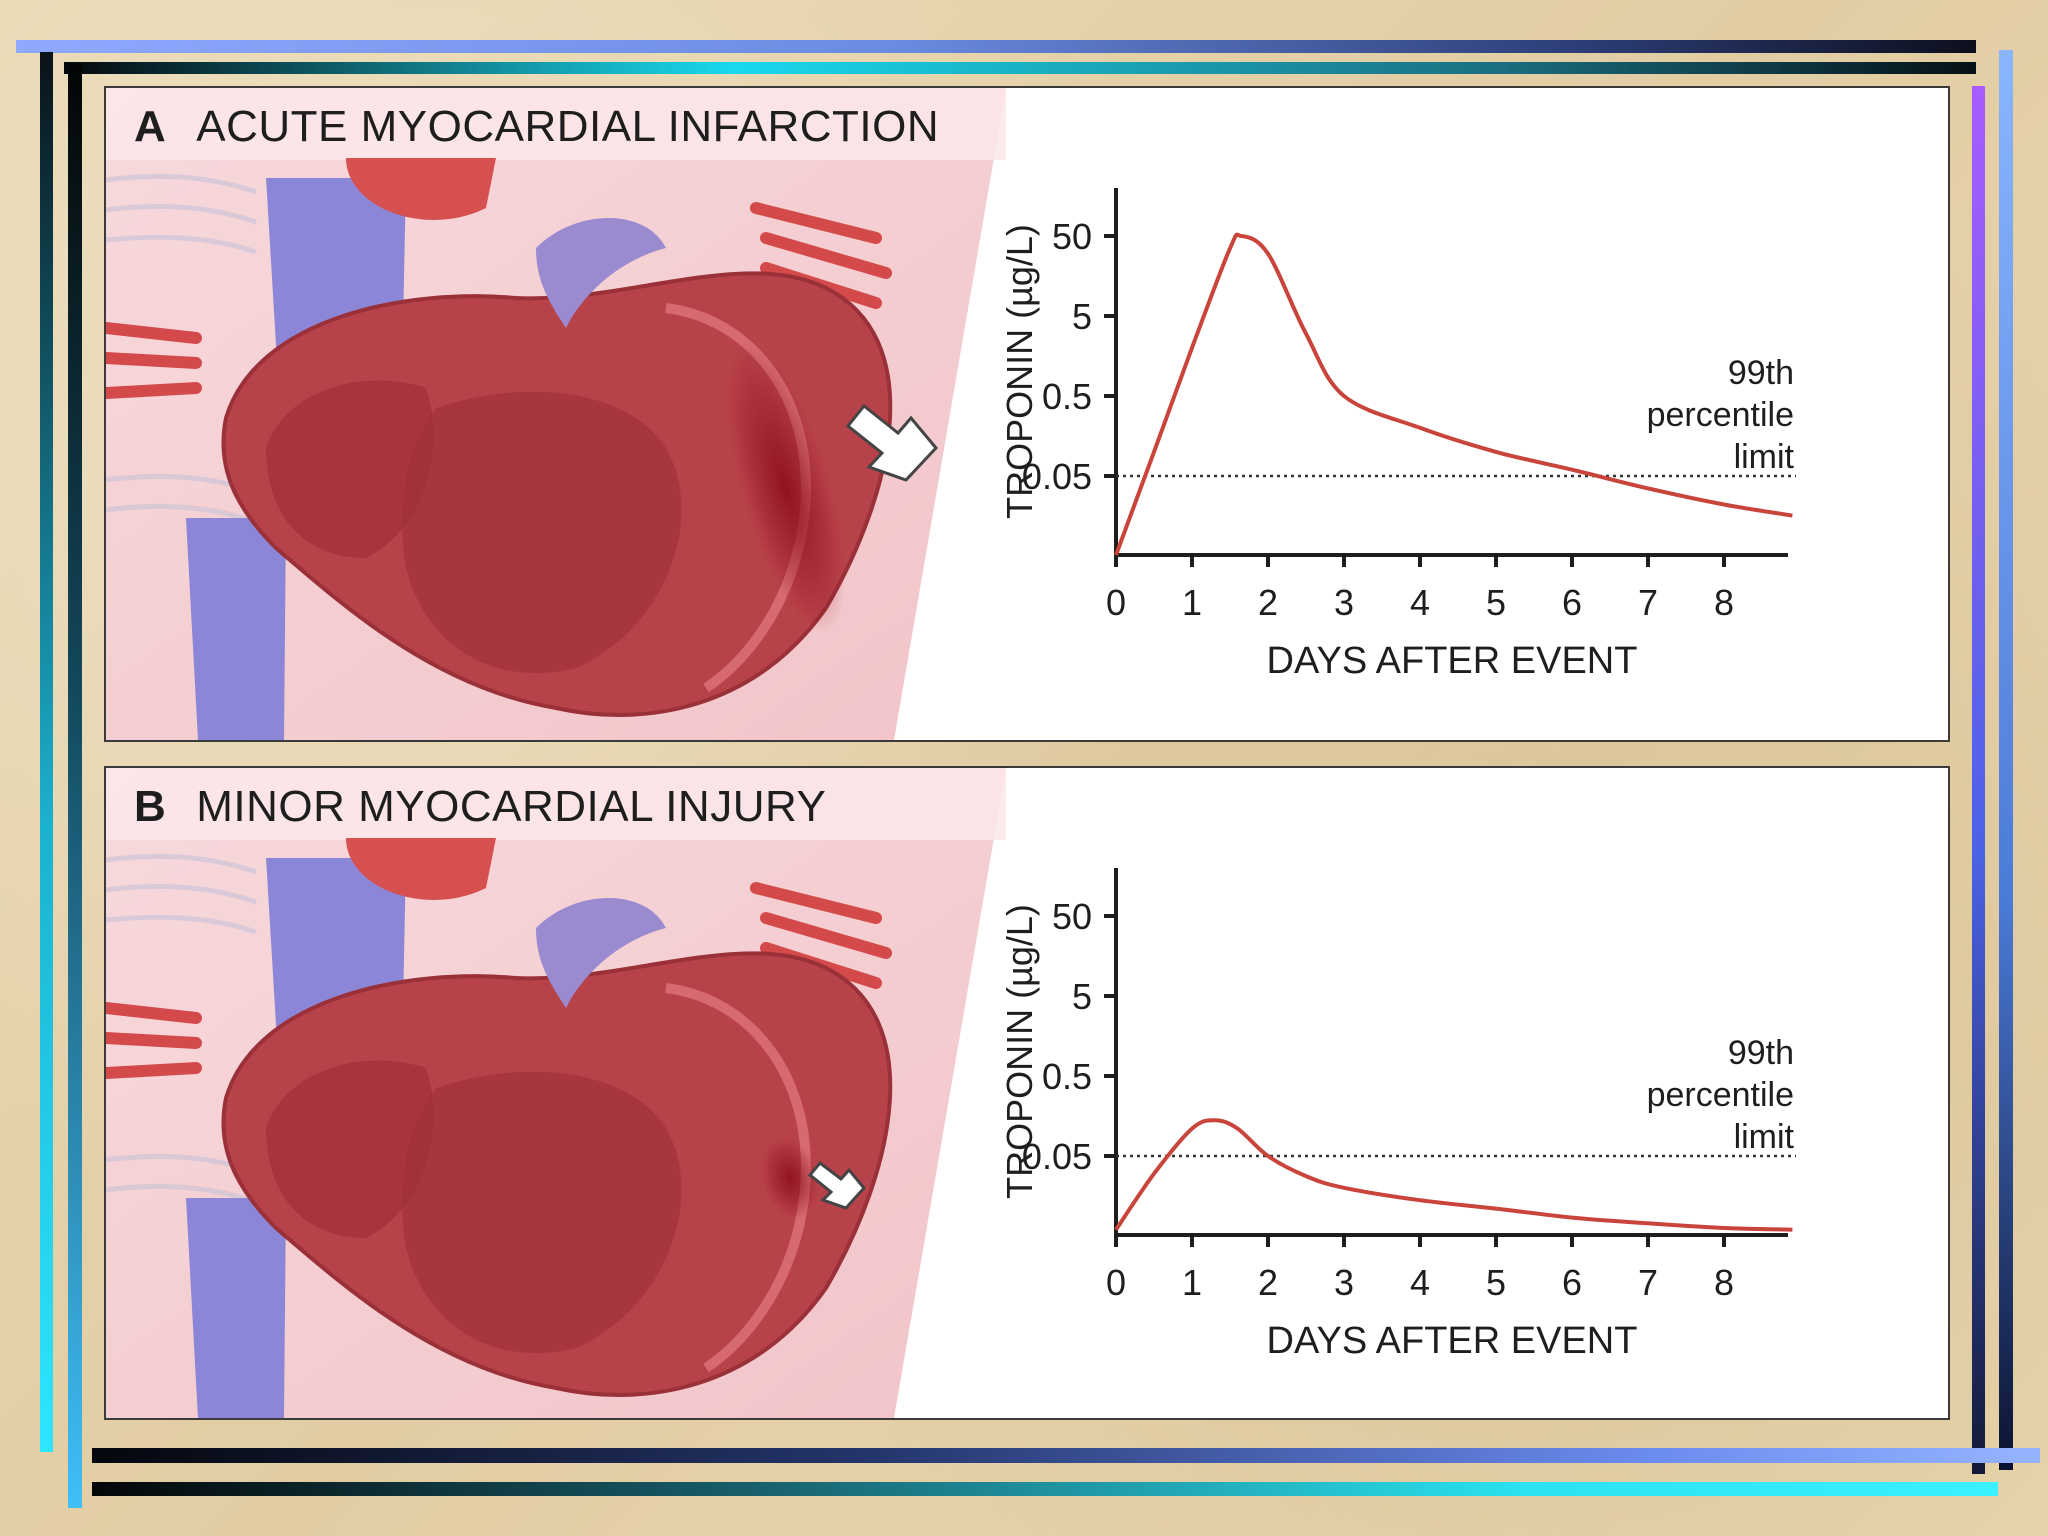 The height and width of the screenshot is (1536, 2048). I want to click on frame-bar-top-inner, so click(1020, 68).